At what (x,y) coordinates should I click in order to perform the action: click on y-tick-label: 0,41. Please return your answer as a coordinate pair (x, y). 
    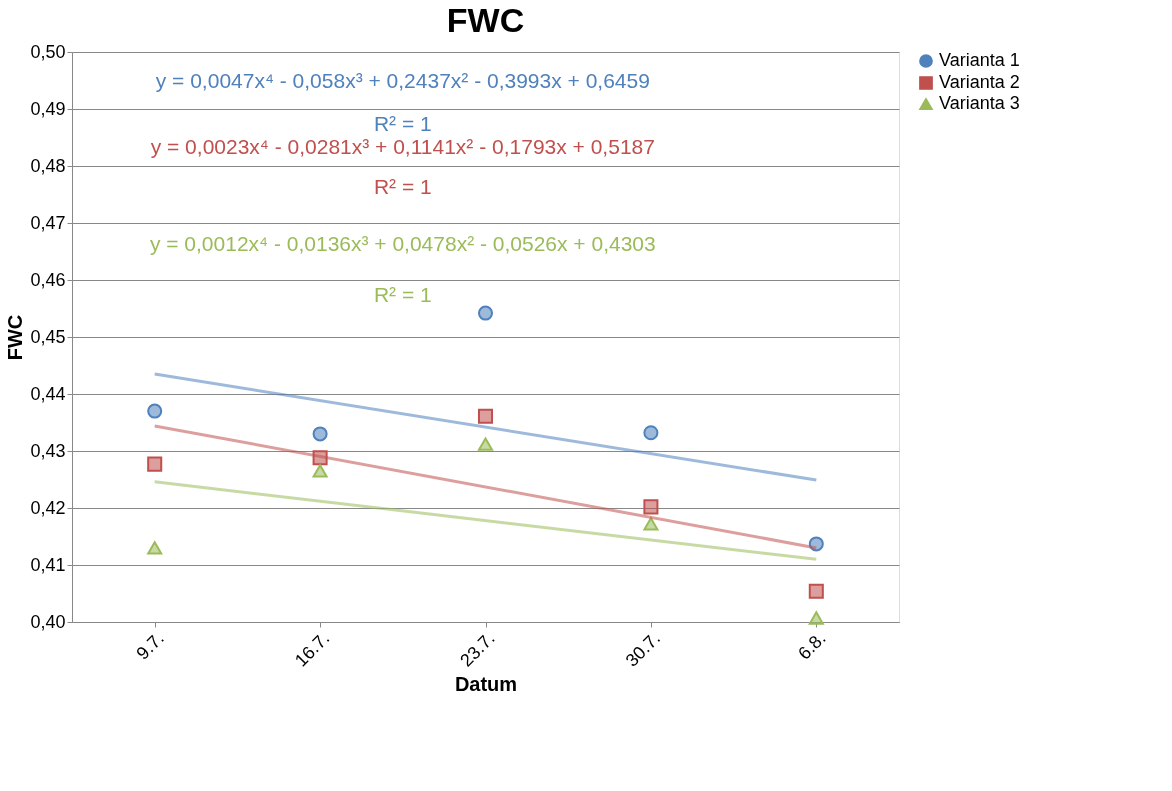
    Looking at the image, I should click on (48, 564).